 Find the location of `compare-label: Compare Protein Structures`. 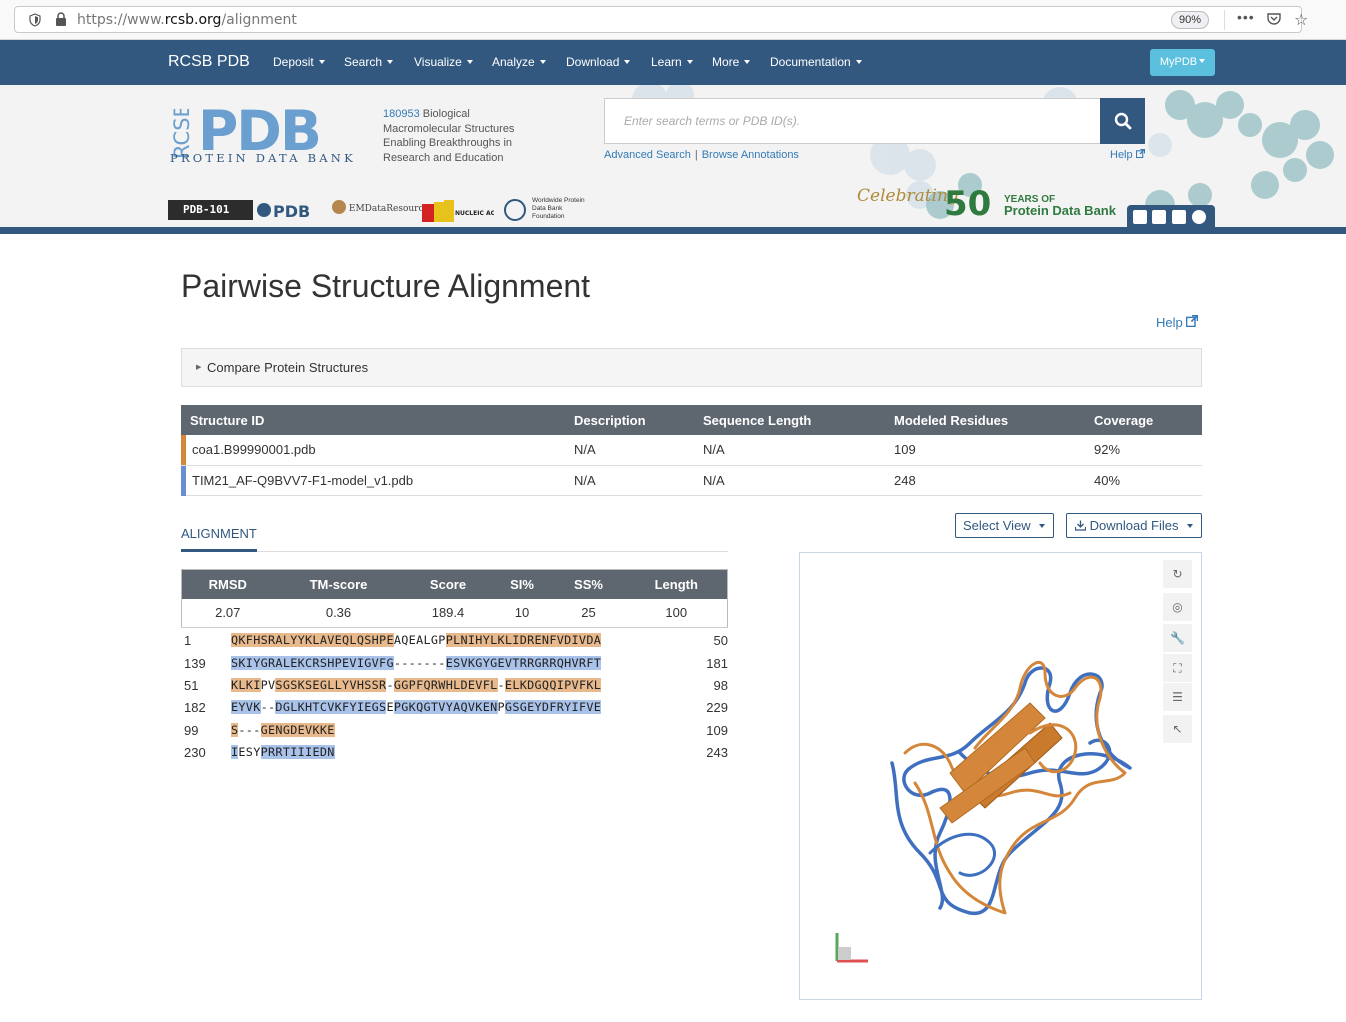

compare-label: Compare Protein Structures is located at coordinates (288, 367).